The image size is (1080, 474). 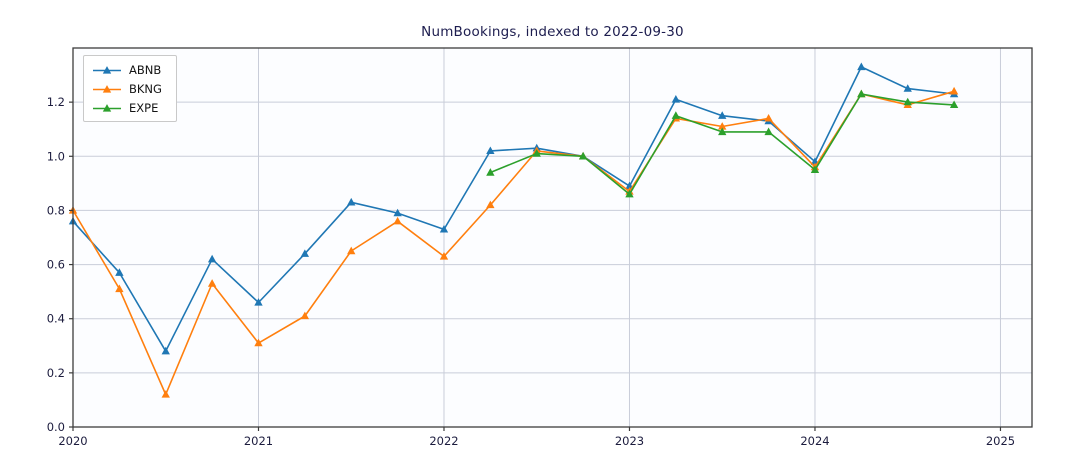 I want to click on y-tick-label: 1.2, so click(x=56, y=102).